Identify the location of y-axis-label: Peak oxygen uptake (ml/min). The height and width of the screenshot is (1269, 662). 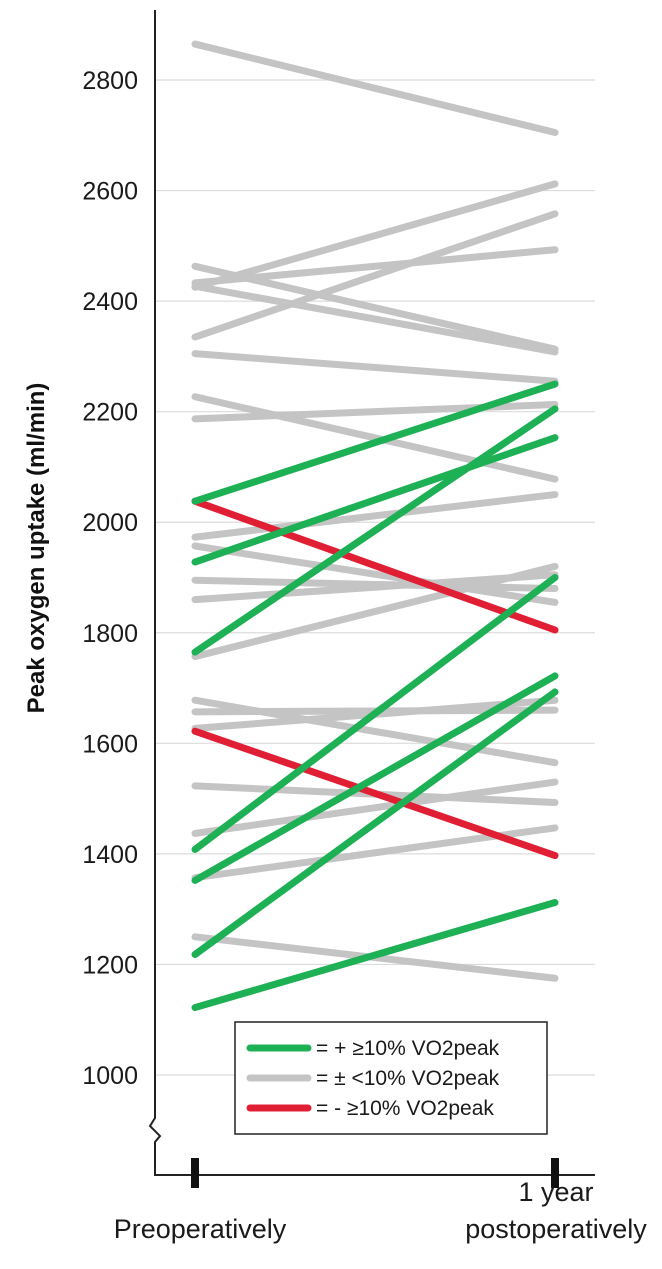
(36, 548).